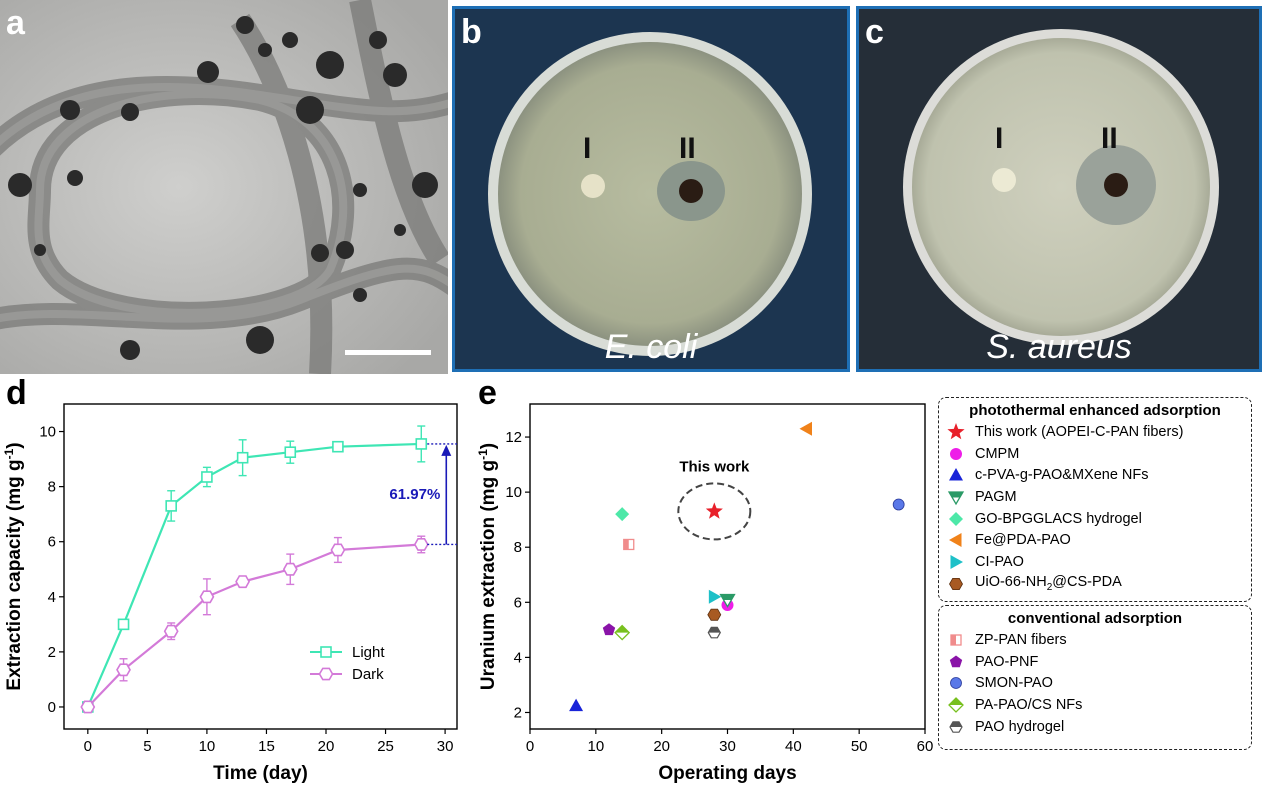 This screenshot has width=1262, height=785. What do you see at coordinates (996, 496) in the screenshot?
I see `legend-label: PAGM` at bounding box center [996, 496].